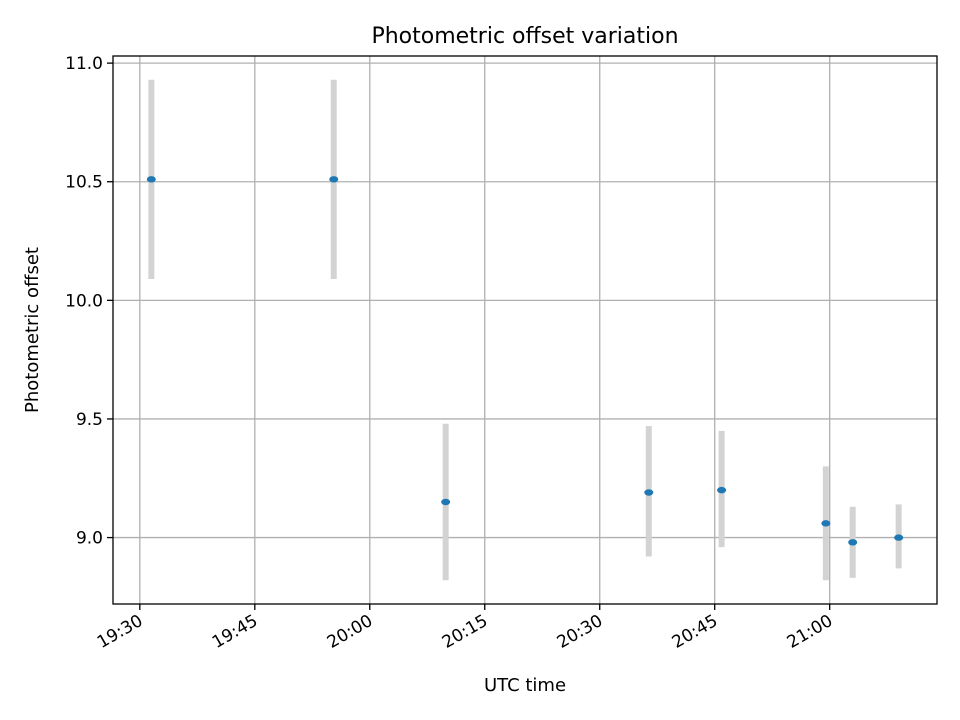  I want to click on y-tick-label: 11.0, so click(84, 64).